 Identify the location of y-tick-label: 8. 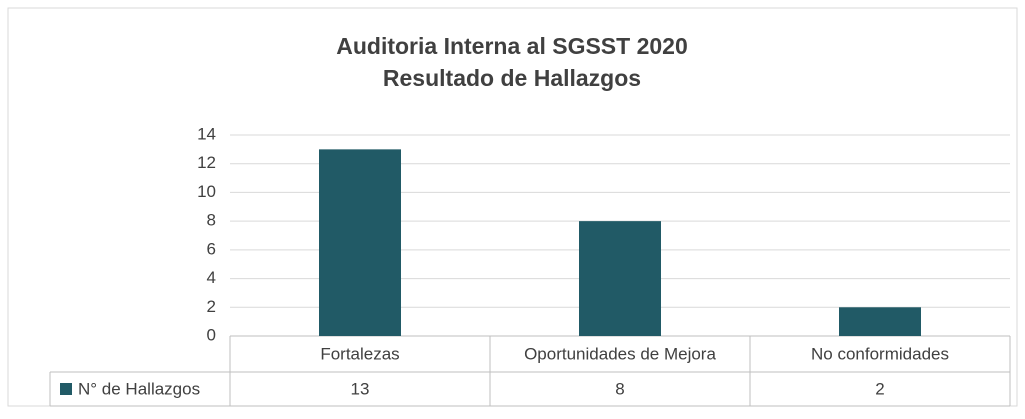
(211, 220).